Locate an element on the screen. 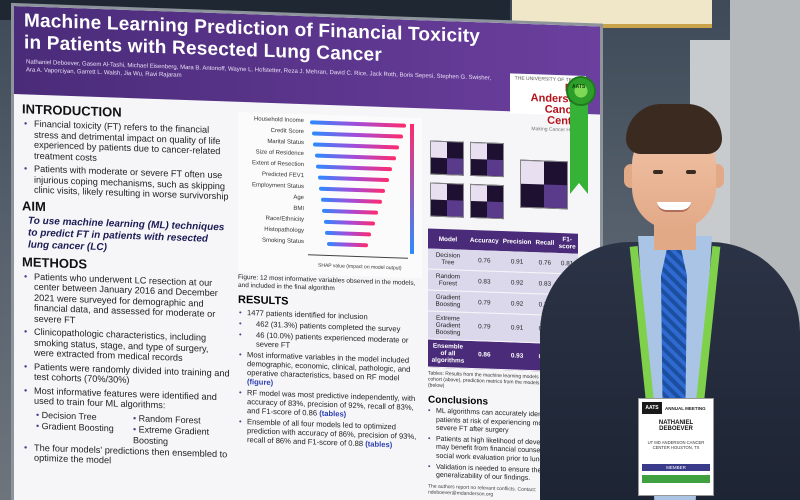  table-cell: 0.76 is located at coordinates (484, 260).